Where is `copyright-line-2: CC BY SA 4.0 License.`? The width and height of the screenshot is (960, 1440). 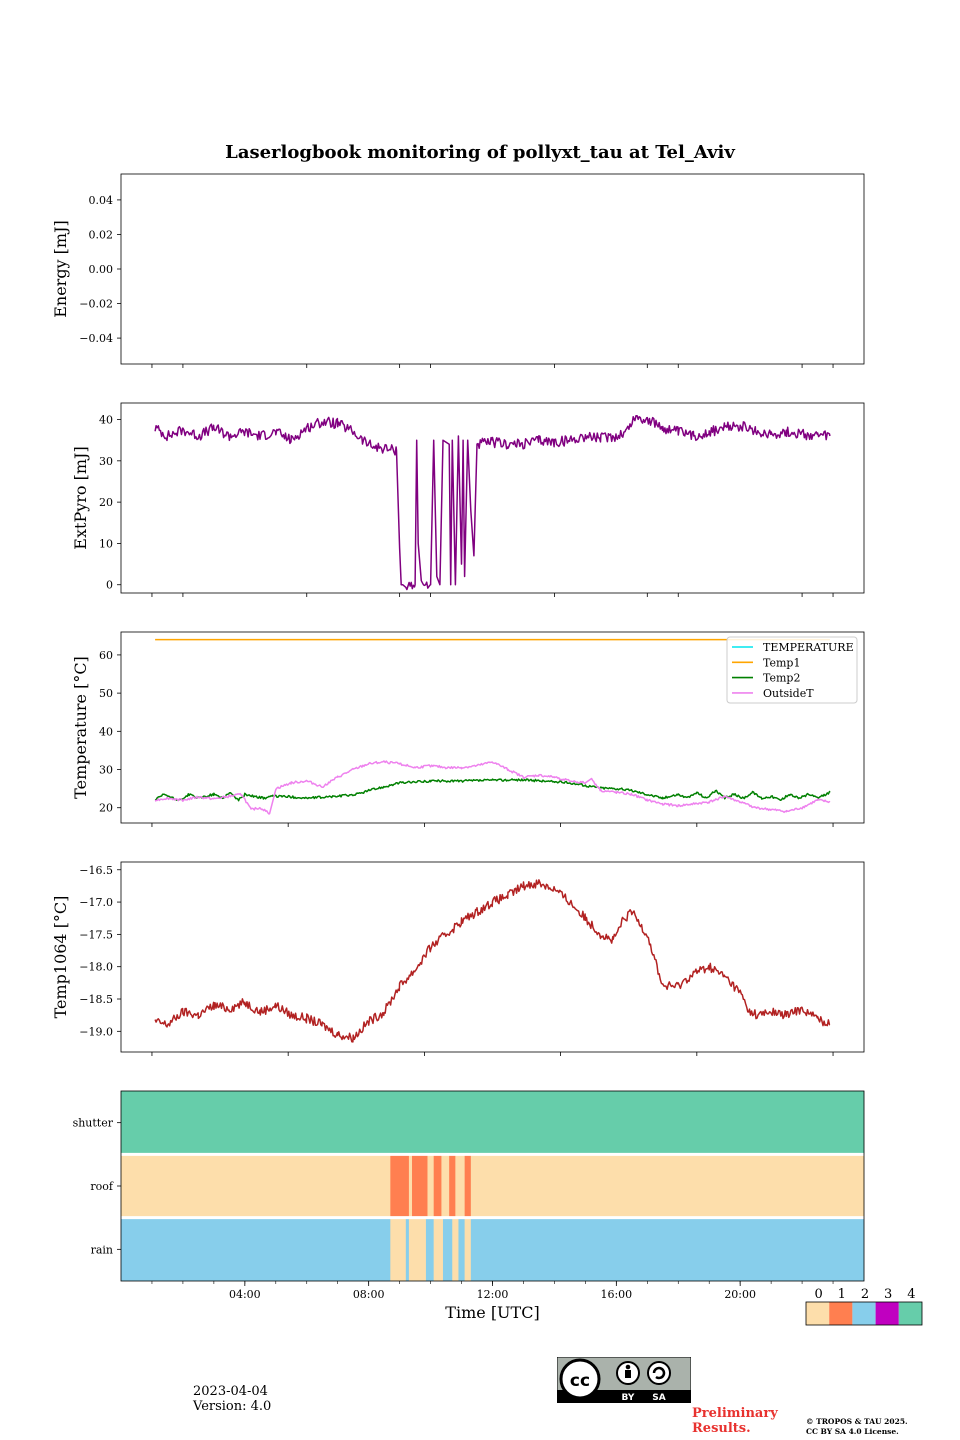
copyright-line-2: CC BY SA 4.0 License. is located at coordinates (852, 1431).